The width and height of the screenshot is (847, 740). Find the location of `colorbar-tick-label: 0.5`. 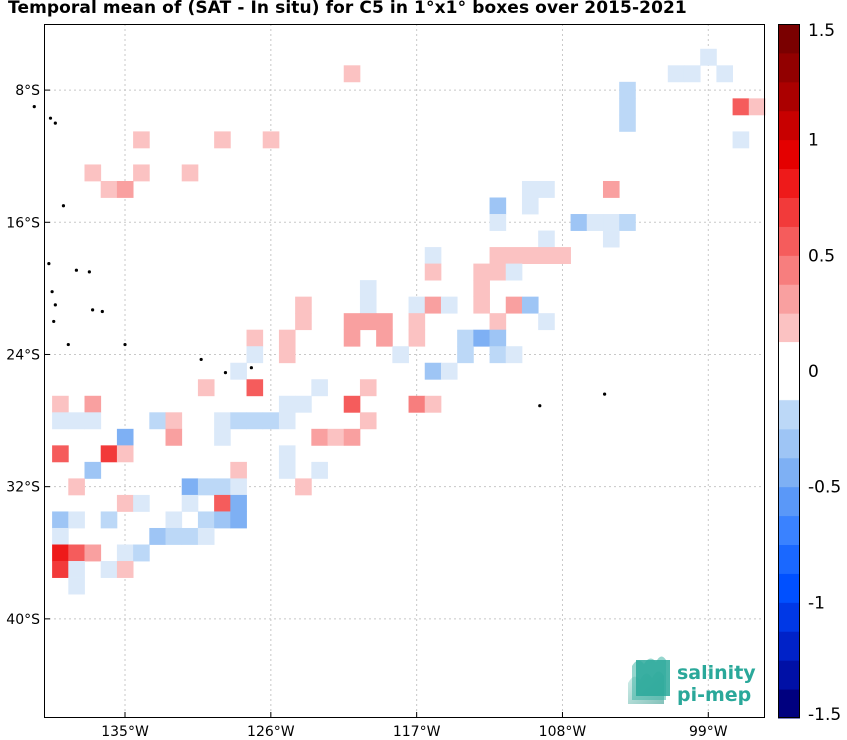

colorbar-tick-label: 0.5 is located at coordinates (821, 256).